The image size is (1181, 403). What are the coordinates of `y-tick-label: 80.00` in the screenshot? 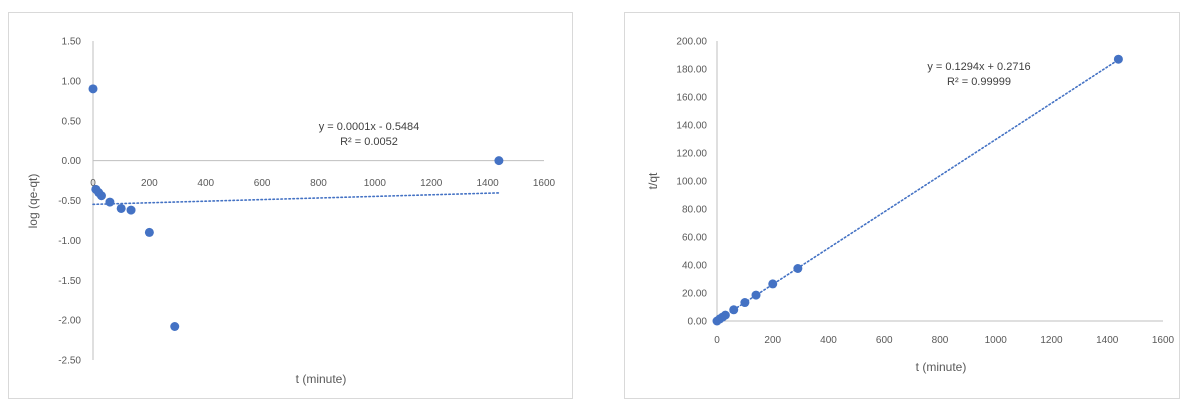 It's located at (694, 210).